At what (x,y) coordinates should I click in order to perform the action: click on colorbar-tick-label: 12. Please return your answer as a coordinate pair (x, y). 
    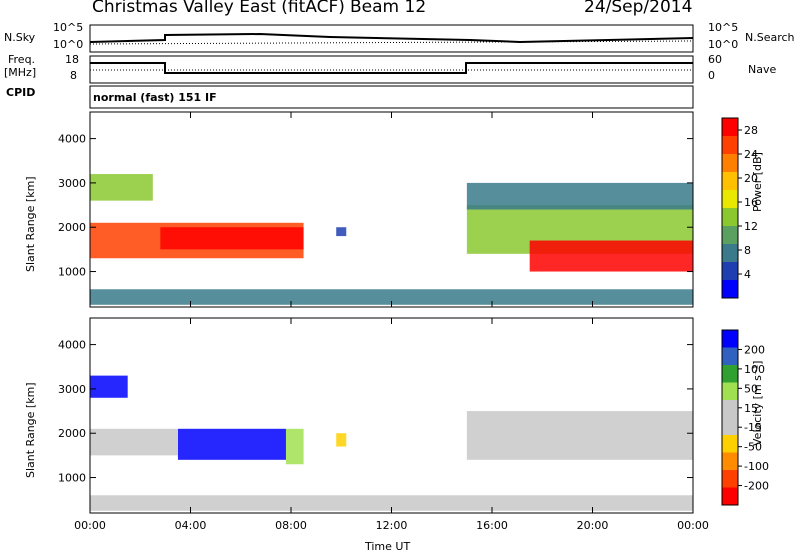
    Looking at the image, I should click on (751, 226).